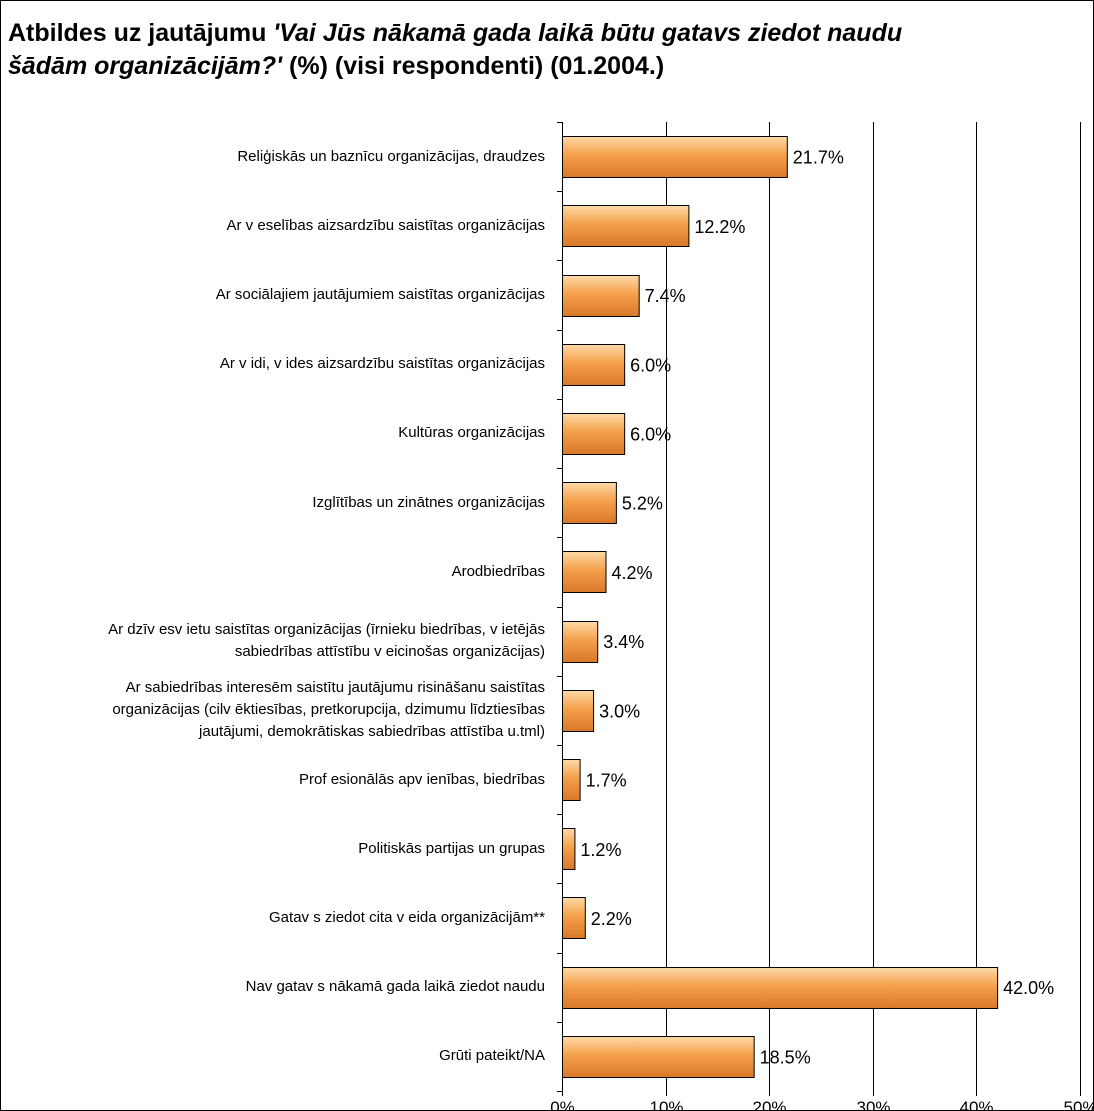 The height and width of the screenshot is (1111, 1094). What do you see at coordinates (562, 1104) in the screenshot?
I see `x-tick-label: 0%` at bounding box center [562, 1104].